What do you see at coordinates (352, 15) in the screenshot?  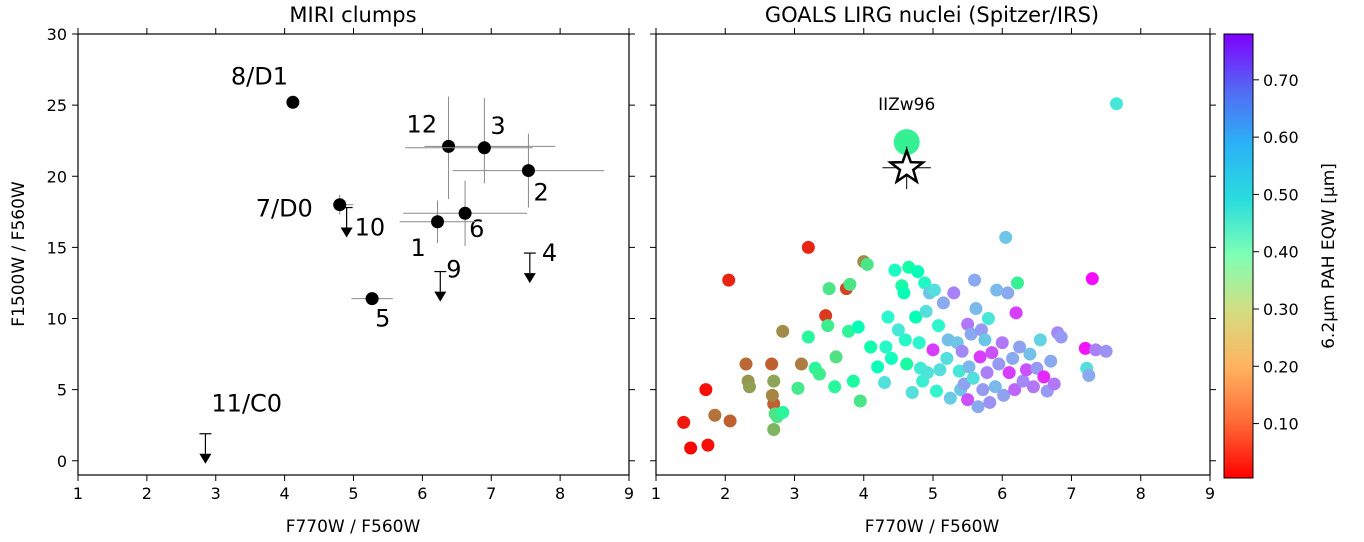 I see `panel1-title: MIRI clumps` at bounding box center [352, 15].